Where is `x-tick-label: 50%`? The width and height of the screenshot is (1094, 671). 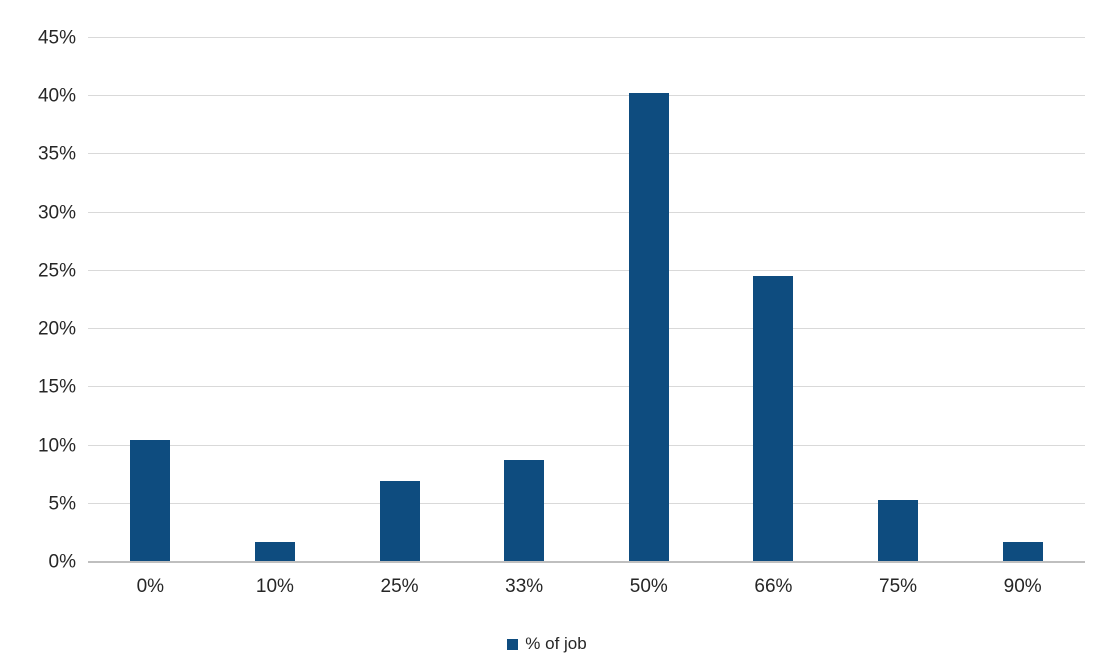 x-tick-label: 50% is located at coordinates (648, 586).